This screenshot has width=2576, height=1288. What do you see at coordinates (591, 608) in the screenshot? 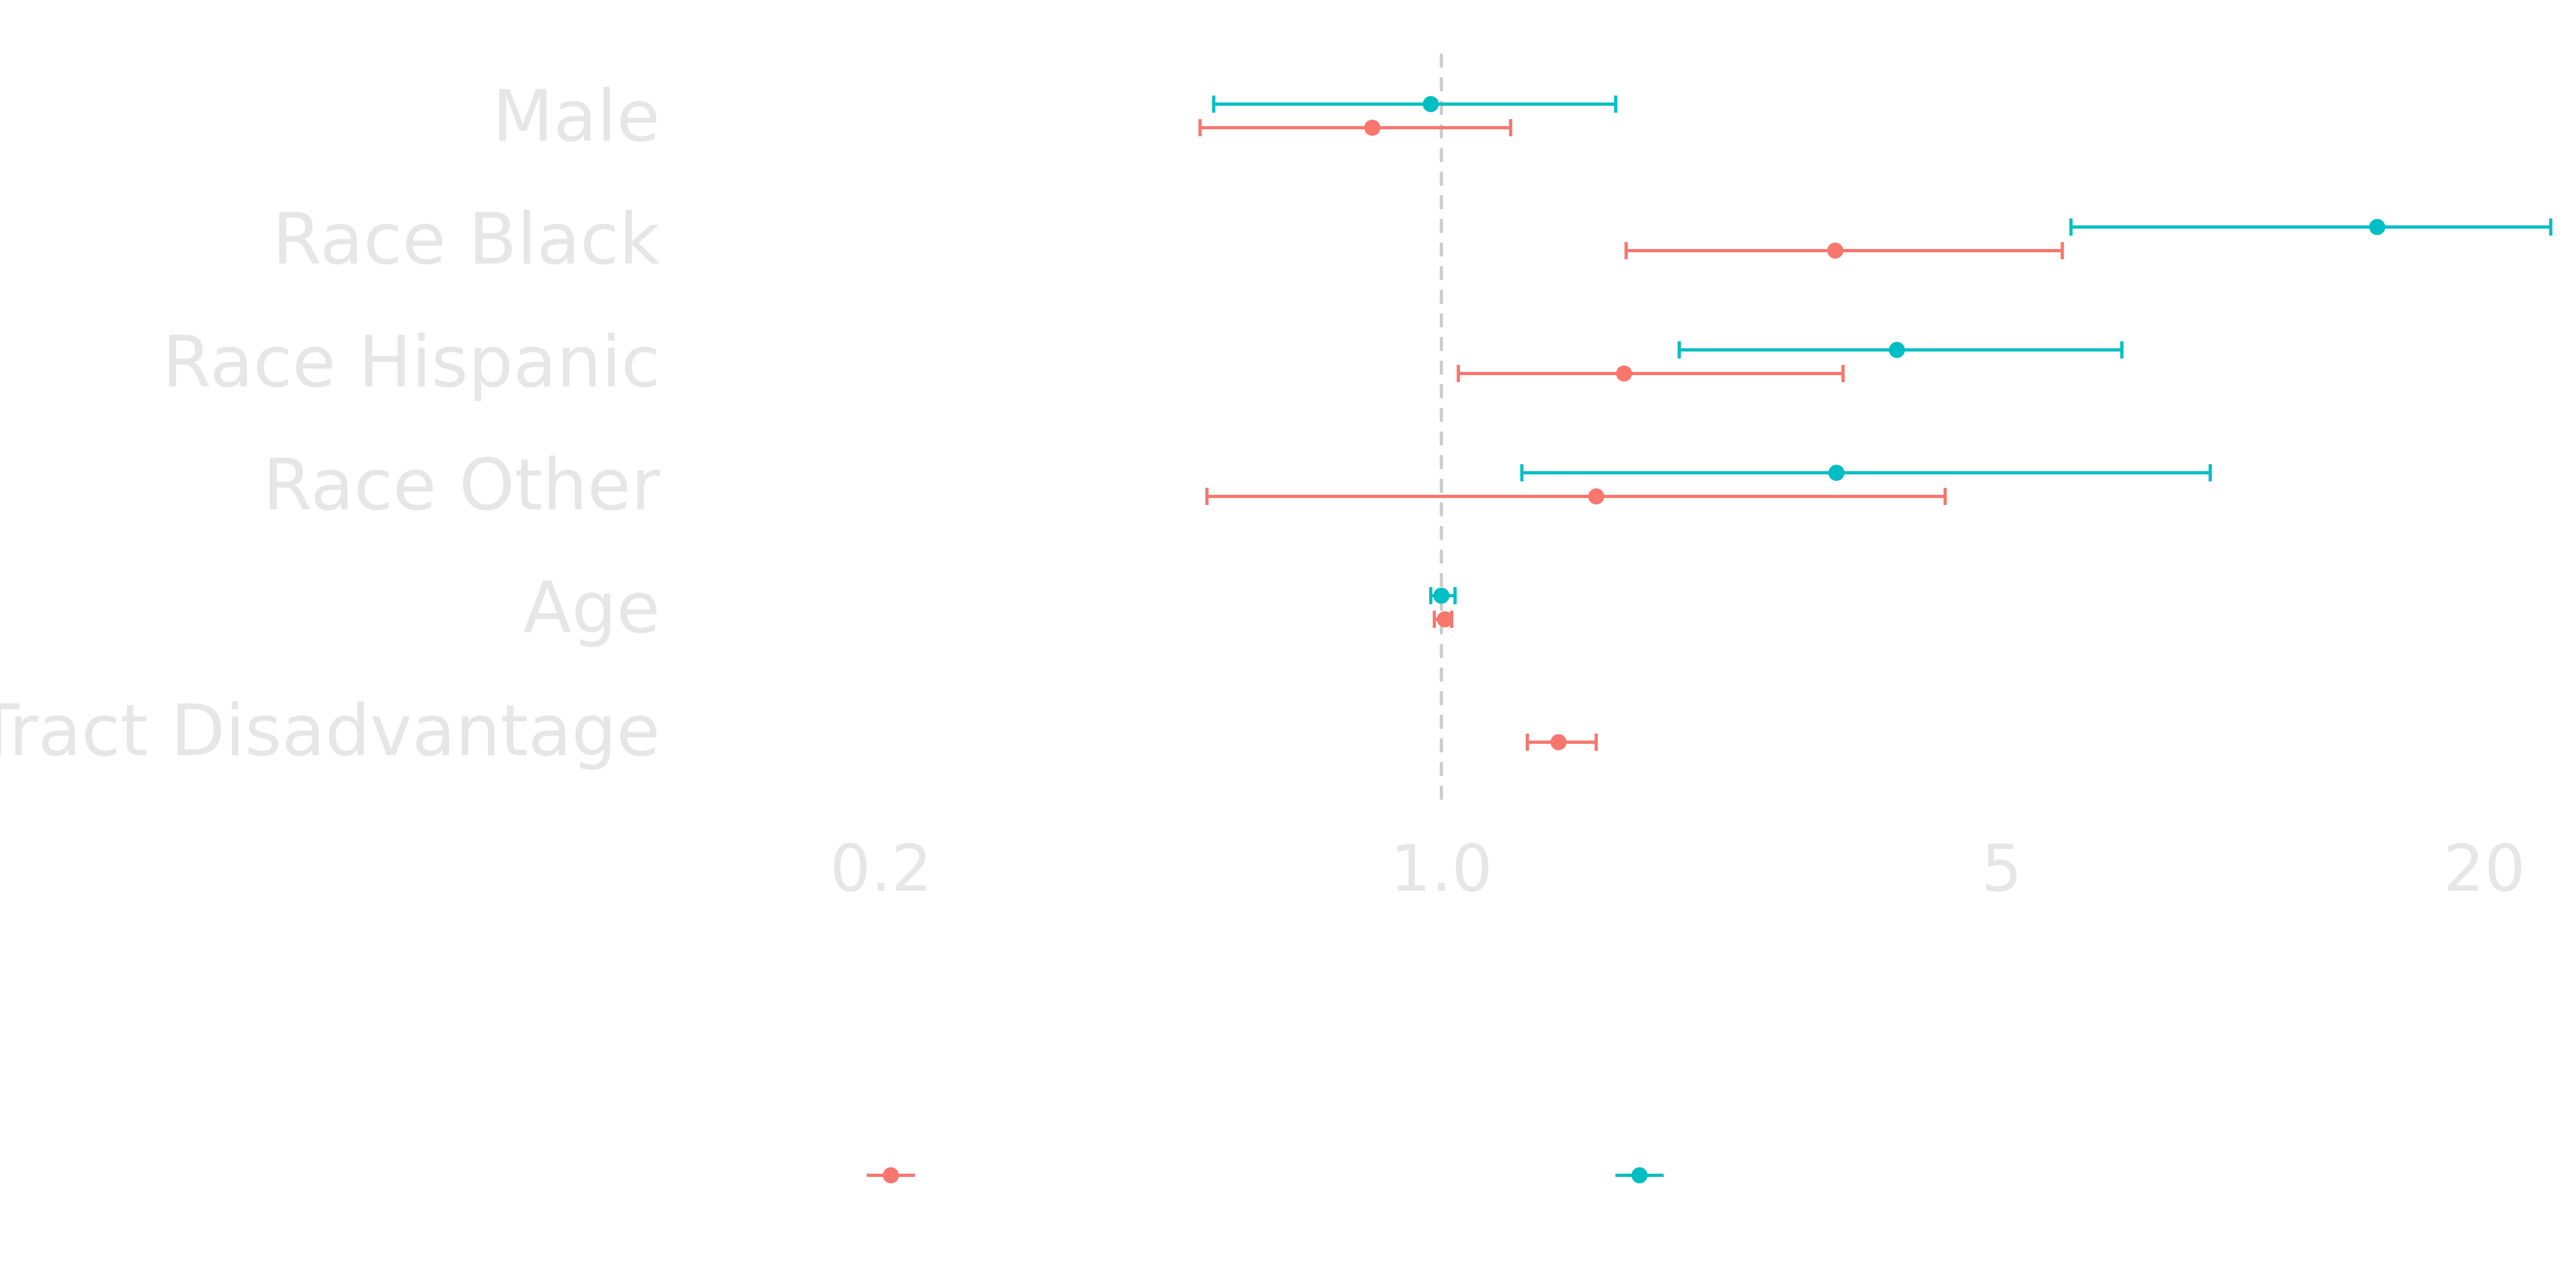
I see `category-label: Age` at bounding box center [591, 608].